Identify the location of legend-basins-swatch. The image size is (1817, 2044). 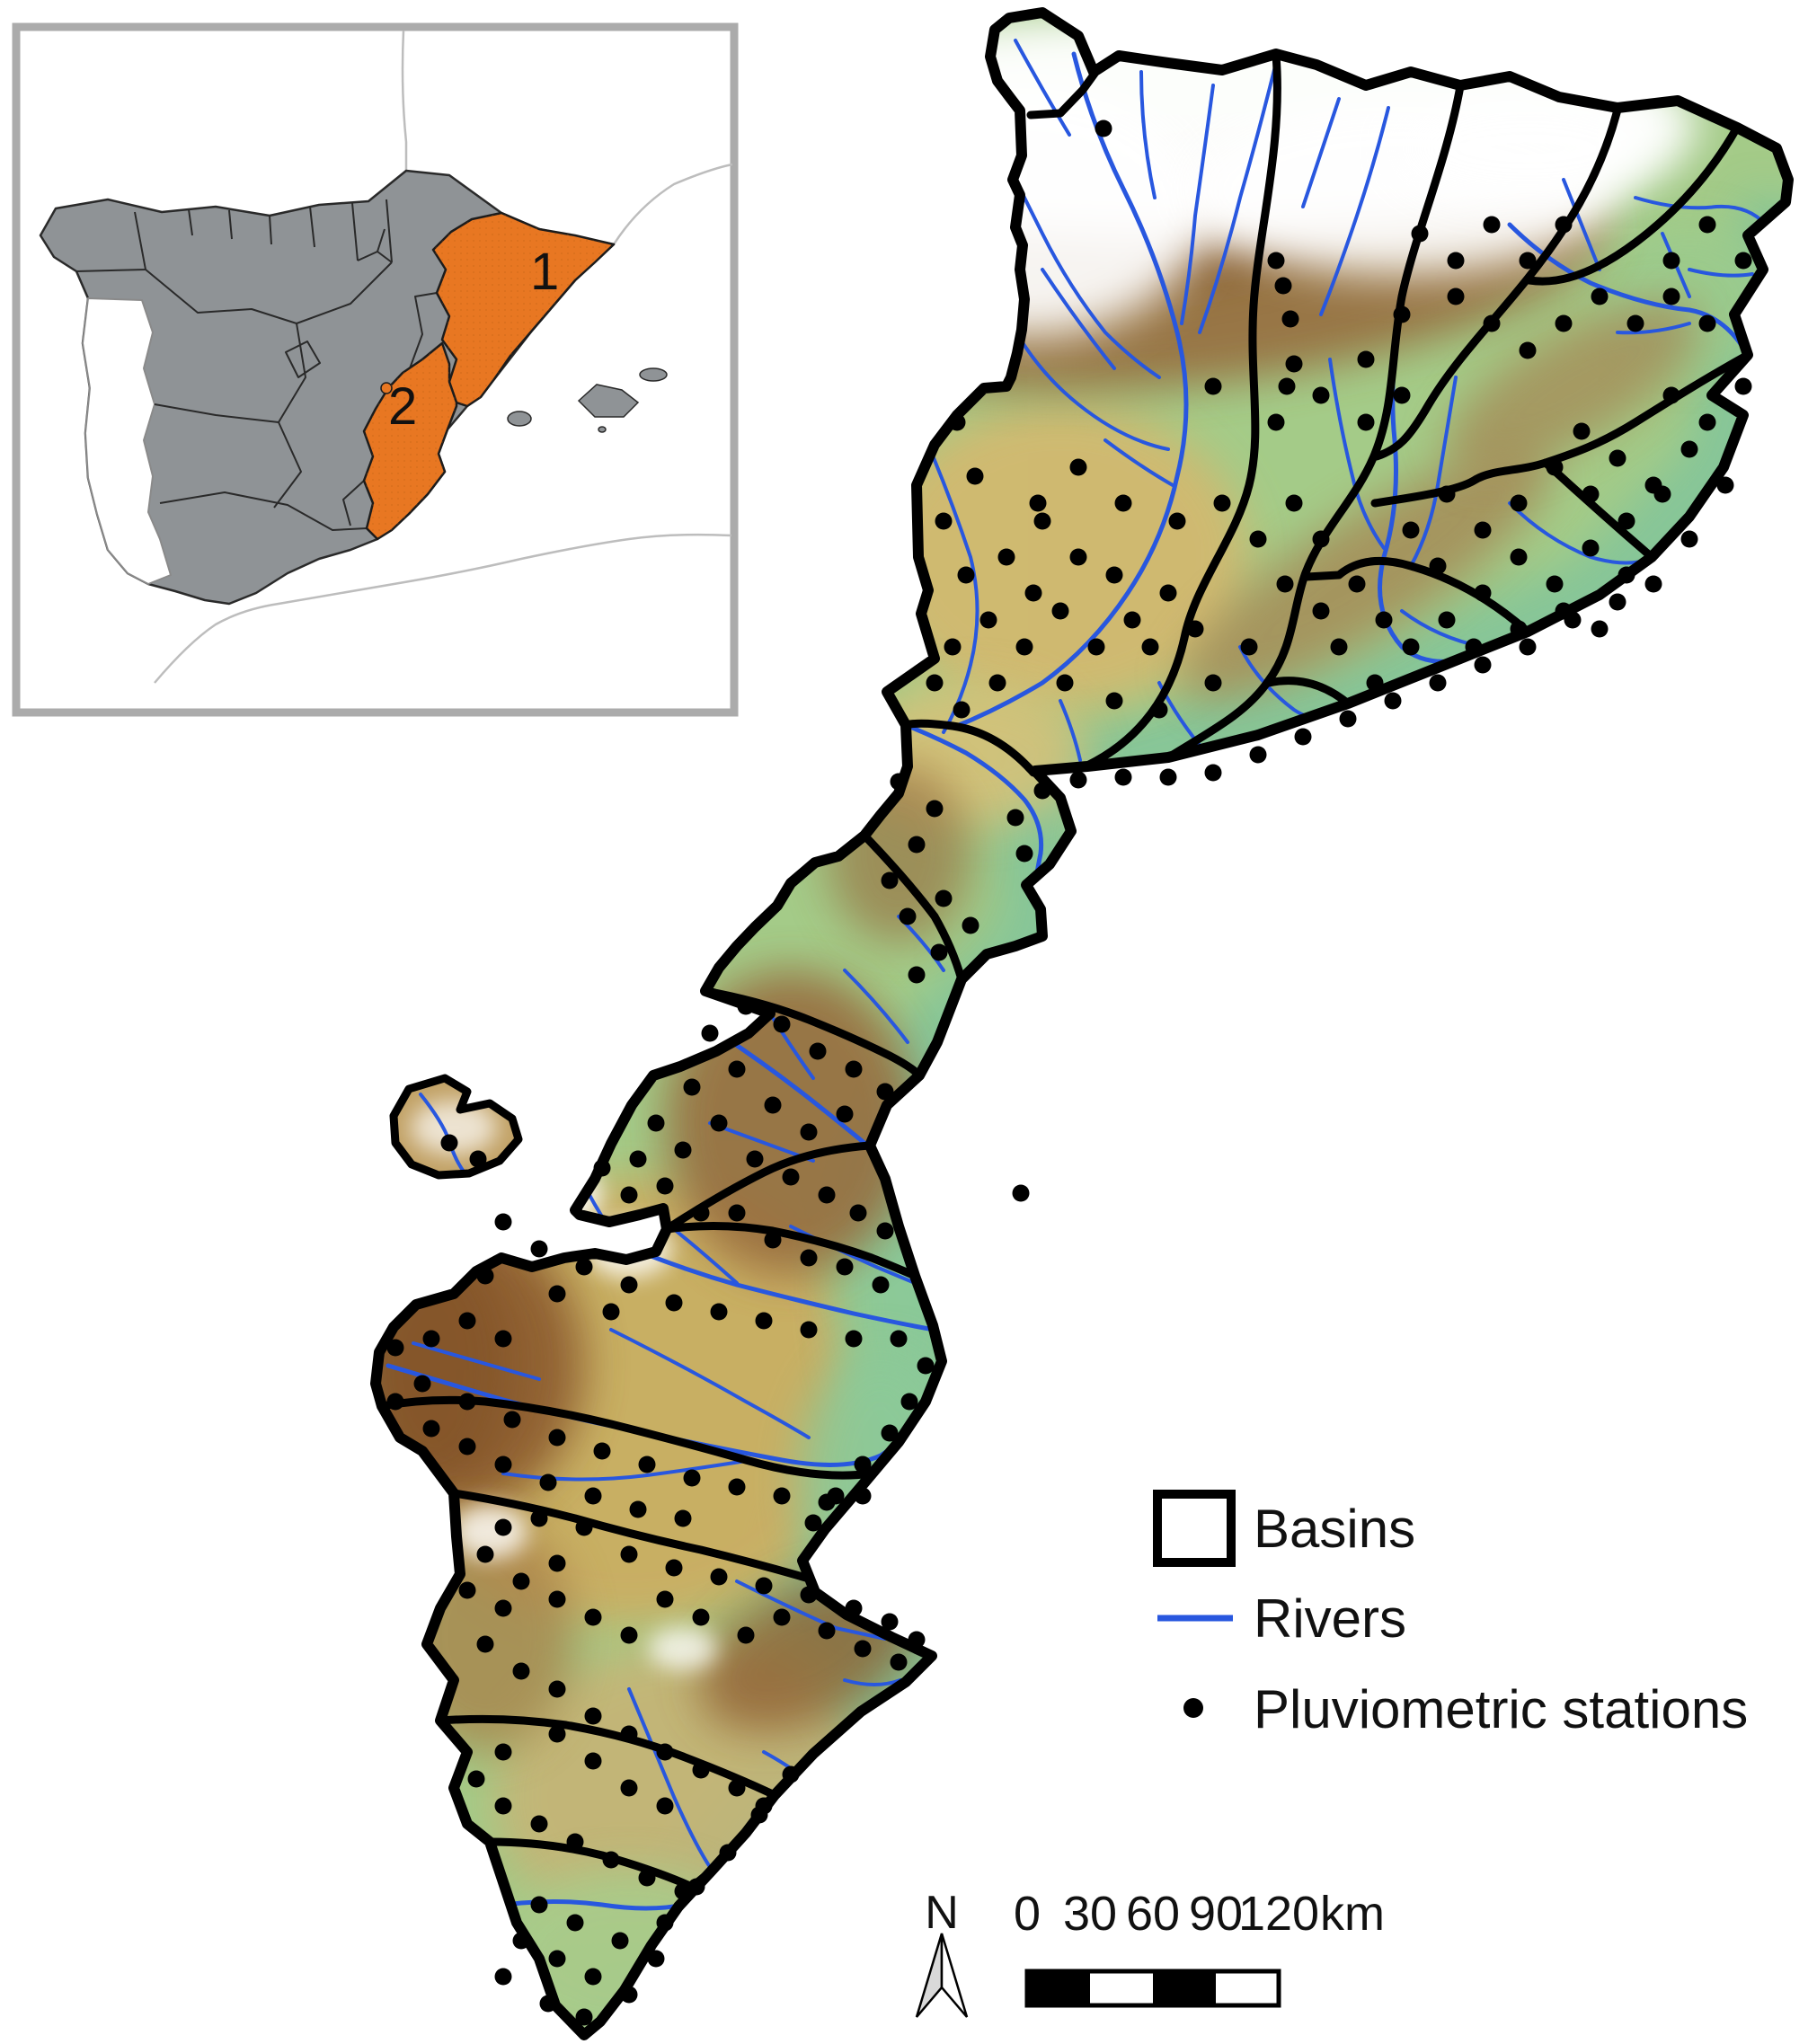
(1194, 1528).